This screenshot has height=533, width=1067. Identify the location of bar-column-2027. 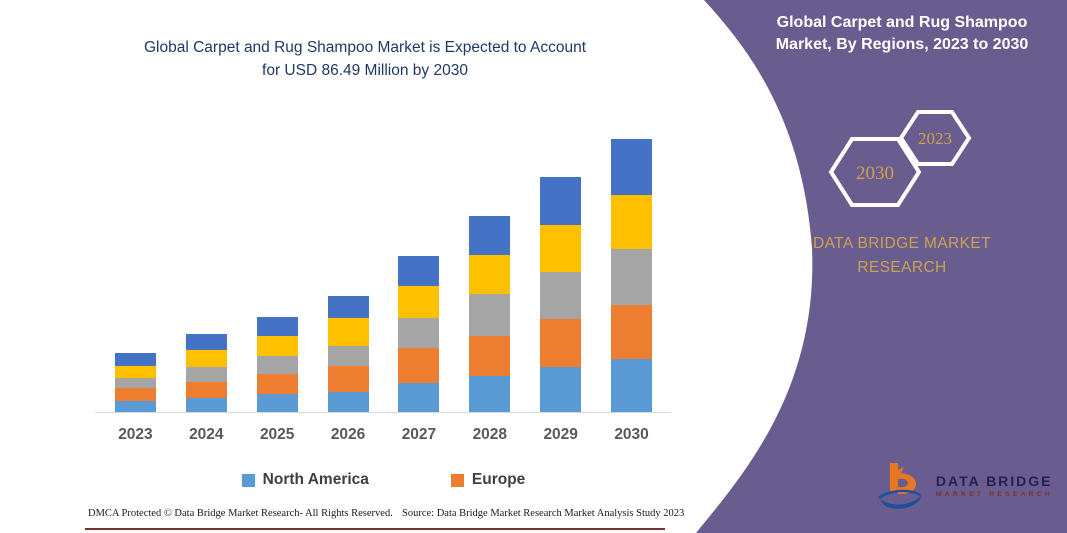
(419, 269).